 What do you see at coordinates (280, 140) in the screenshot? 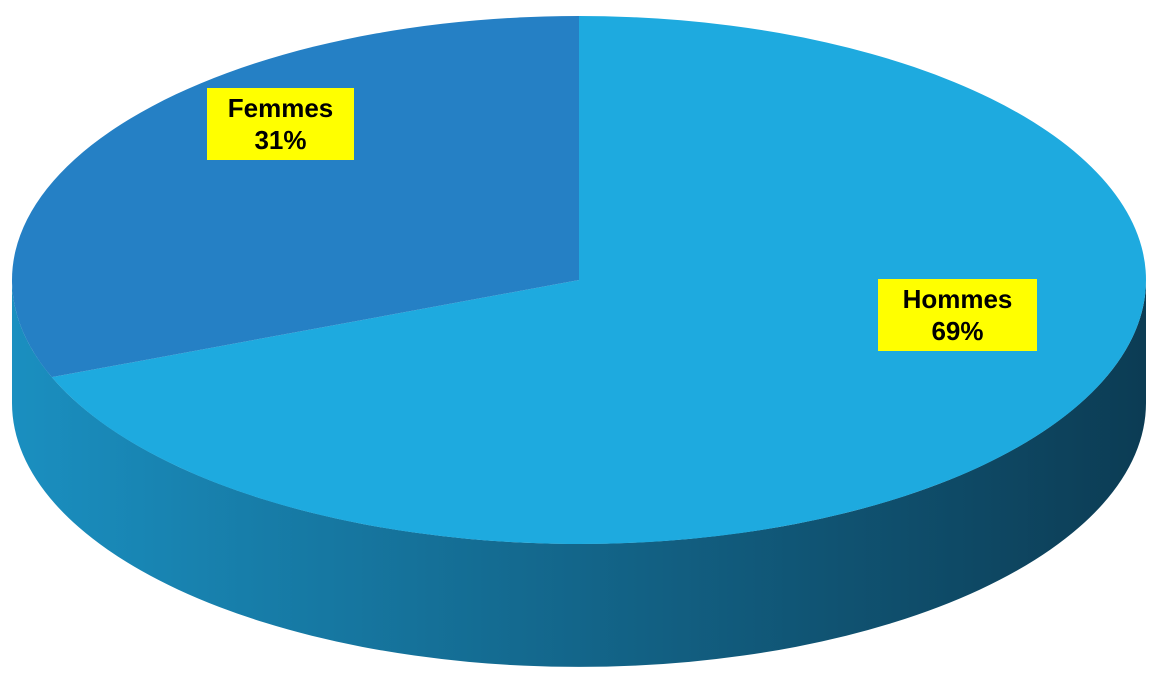
I see `data-label-femmes-value: 31%` at bounding box center [280, 140].